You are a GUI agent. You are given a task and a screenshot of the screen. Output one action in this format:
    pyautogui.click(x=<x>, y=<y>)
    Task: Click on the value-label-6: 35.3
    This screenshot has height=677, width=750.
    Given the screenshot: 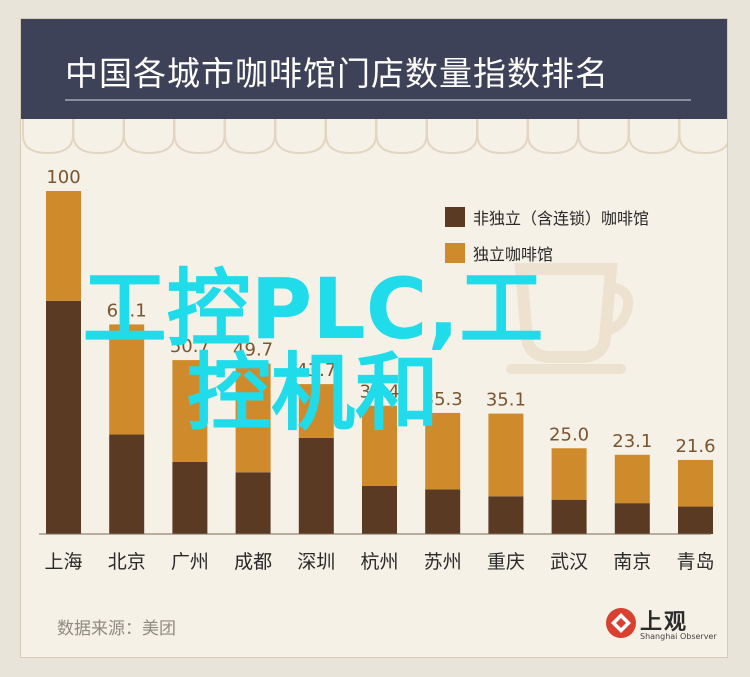 What is the action you would take?
    pyautogui.click(x=443, y=399)
    